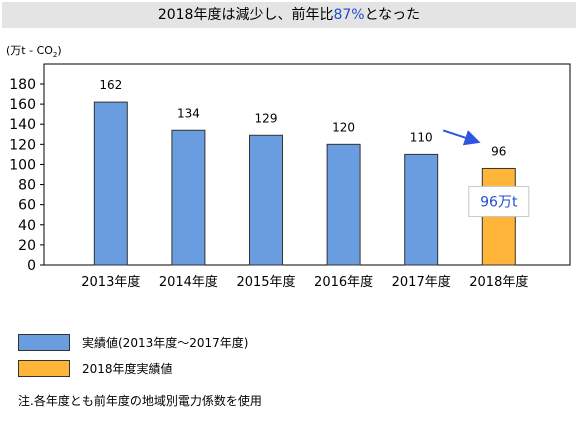 This screenshot has height=440, width=578. What do you see at coordinates (265, 282) in the screenshot?
I see `x-tick-label: 2015年度` at bounding box center [265, 282].